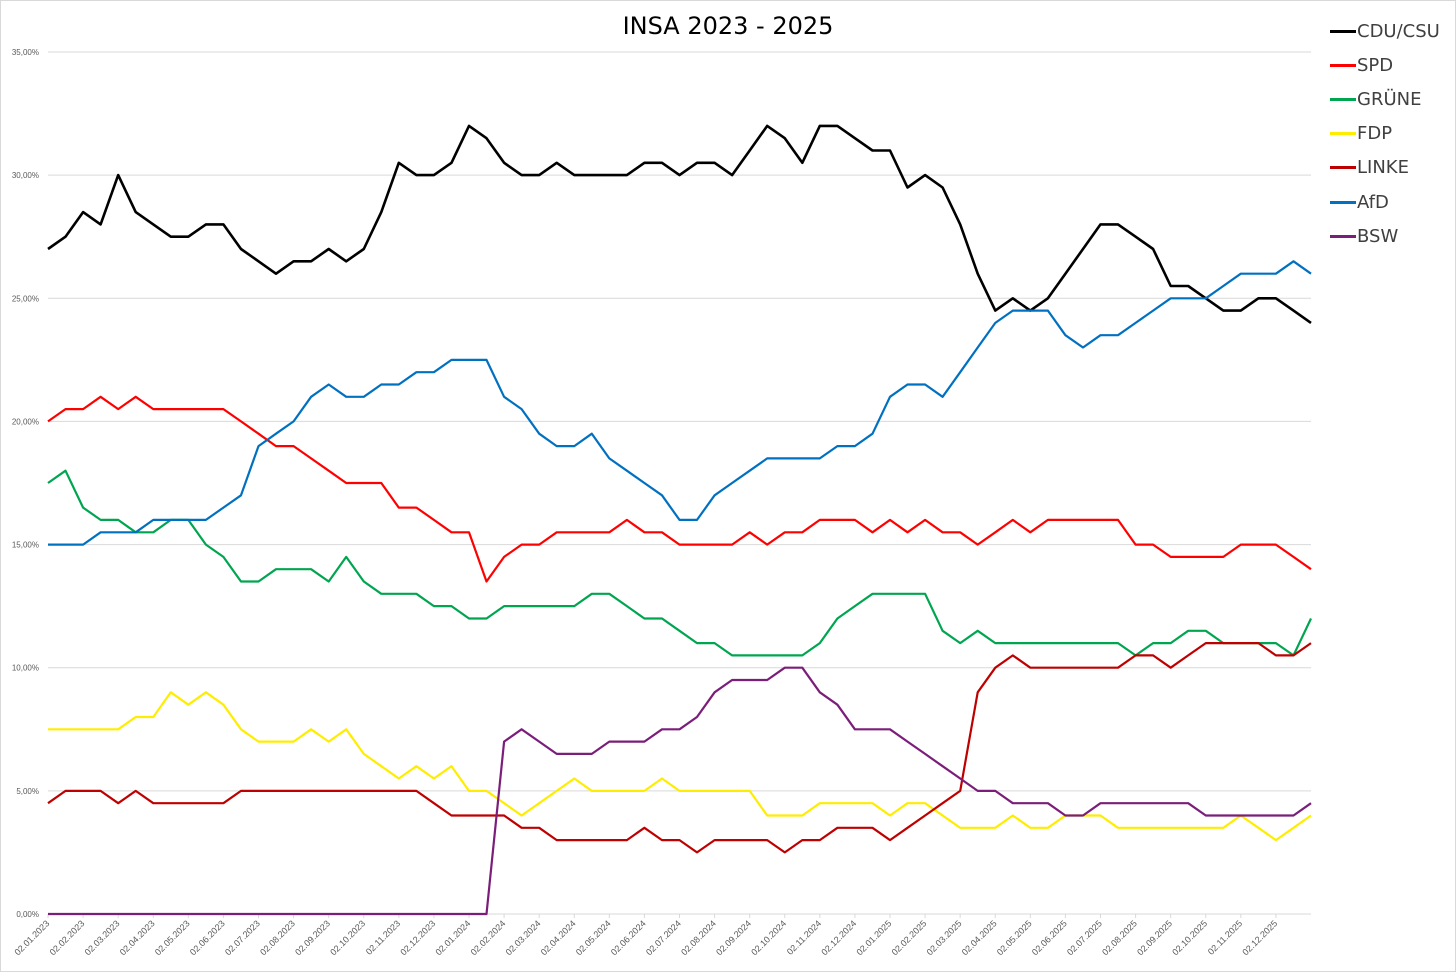 The image size is (1456, 972). What do you see at coordinates (728, 26) in the screenshot?
I see `chart-title: INSA 2023 - 2025` at bounding box center [728, 26].